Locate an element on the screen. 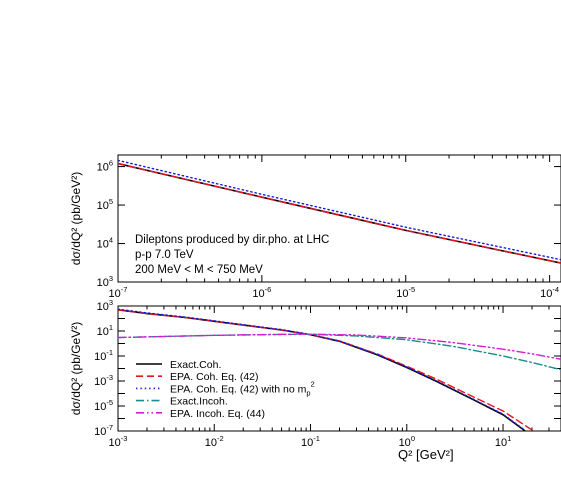 The image size is (561, 480). legend-label: Exact.Coh. is located at coordinates (195, 365).